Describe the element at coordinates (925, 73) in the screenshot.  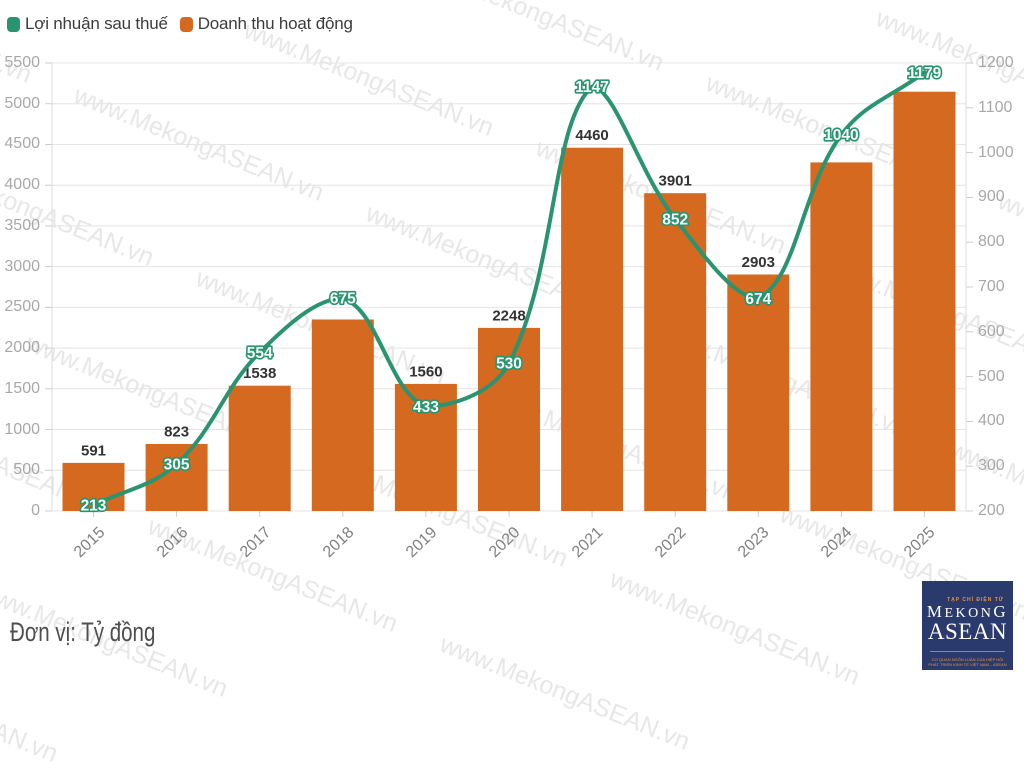
I see `svg-text: 1179` at that location.